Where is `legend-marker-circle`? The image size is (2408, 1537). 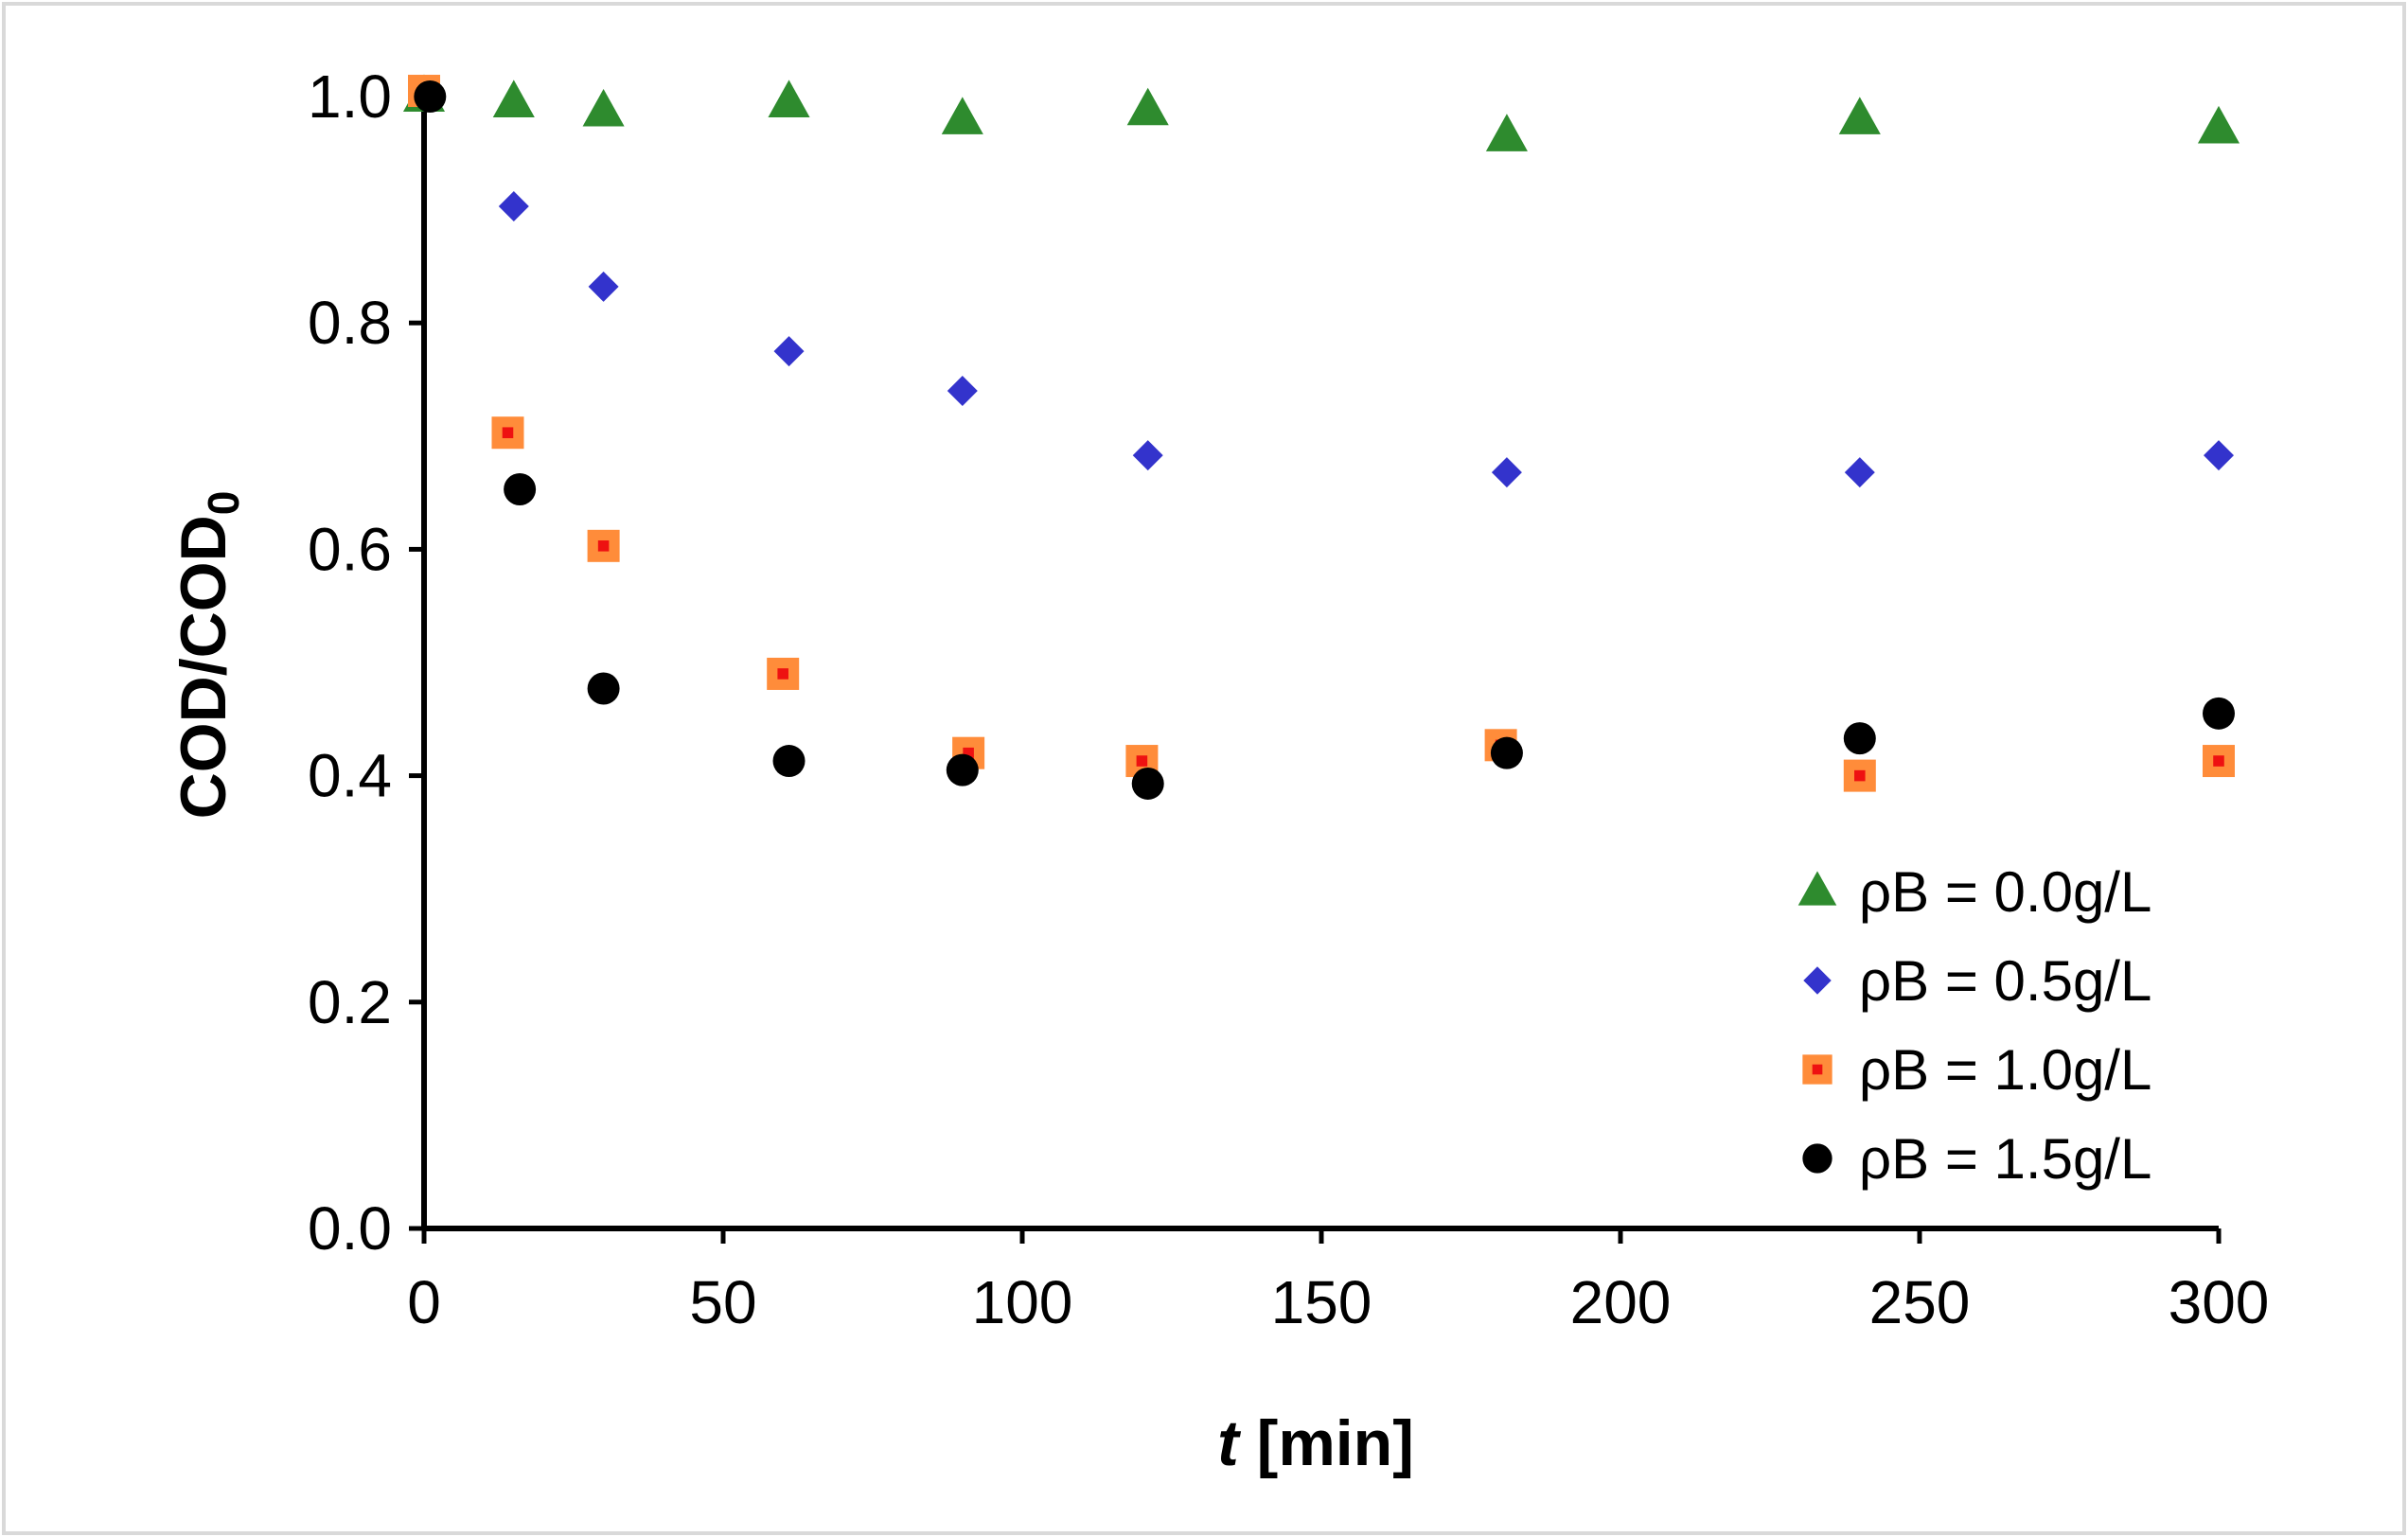 legend-marker-circle is located at coordinates (1817, 1158).